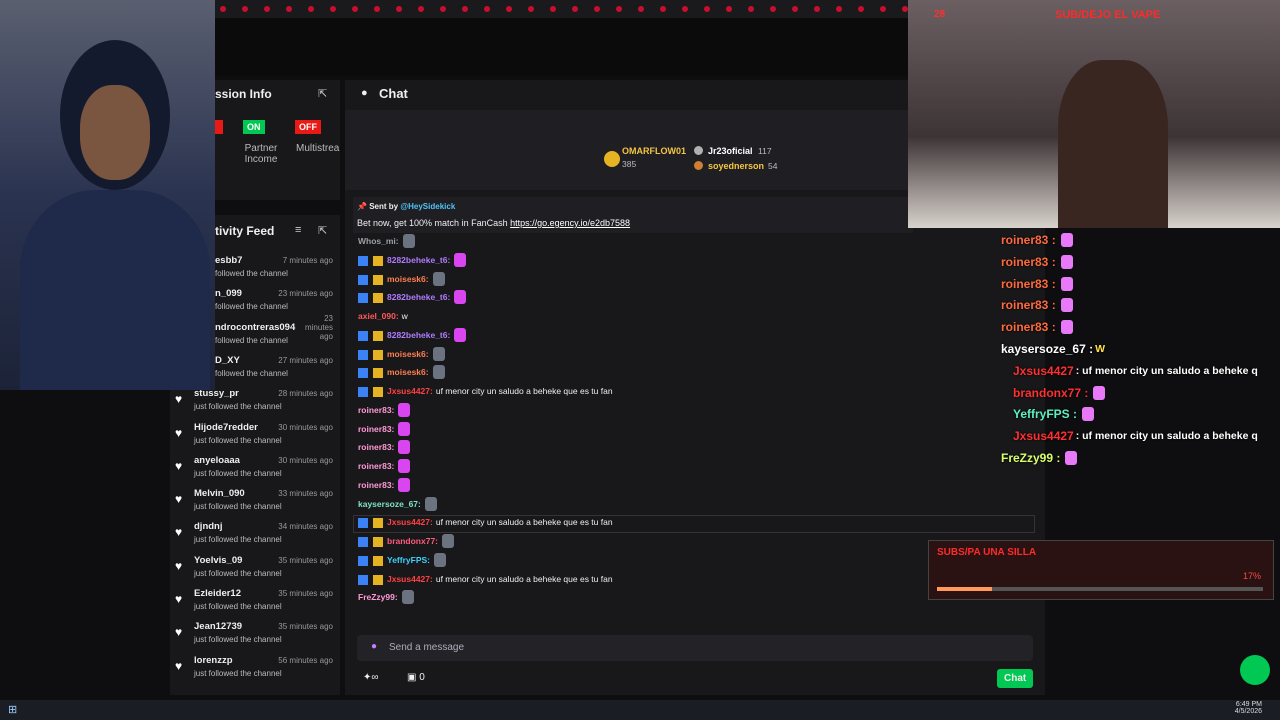  What do you see at coordinates (1100, 349) in the screenshot?
I see `overlay-text: W` at bounding box center [1100, 349].